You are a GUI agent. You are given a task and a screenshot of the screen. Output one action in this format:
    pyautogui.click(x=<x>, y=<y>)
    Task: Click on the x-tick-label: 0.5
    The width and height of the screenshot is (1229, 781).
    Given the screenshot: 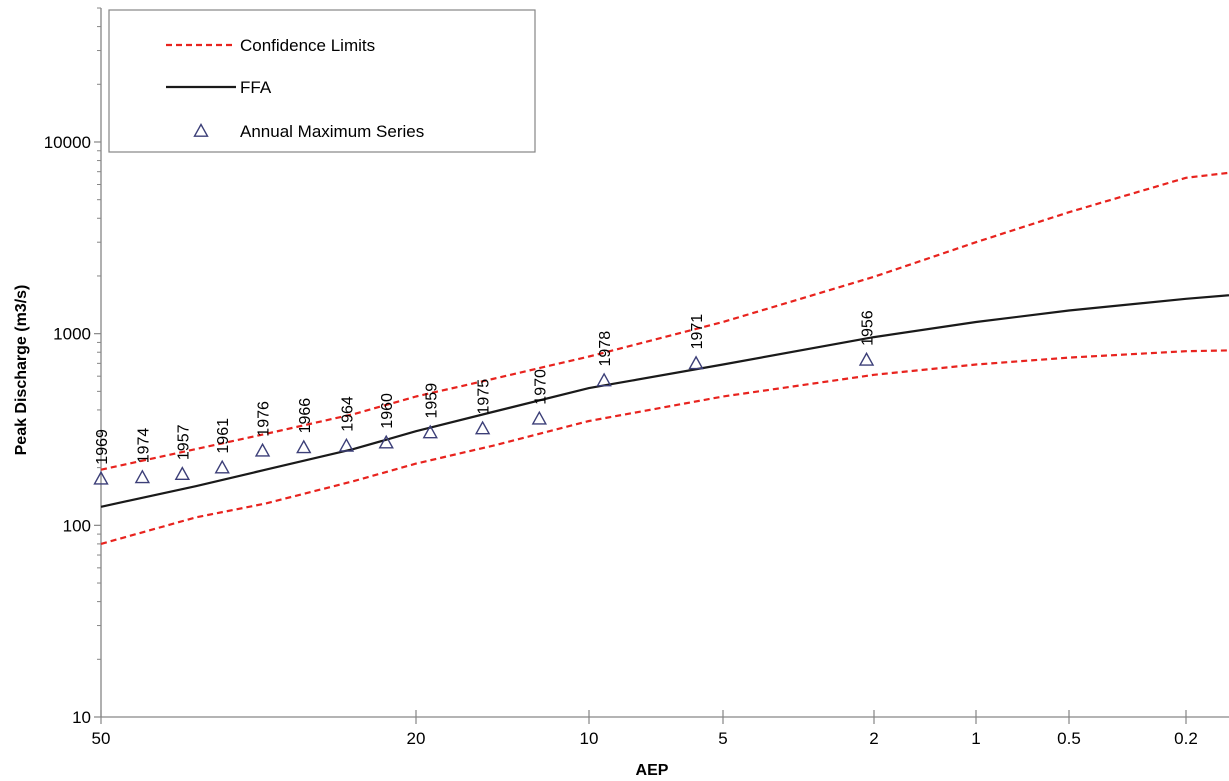 What is the action you would take?
    pyautogui.click(x=1069, y=738)
    